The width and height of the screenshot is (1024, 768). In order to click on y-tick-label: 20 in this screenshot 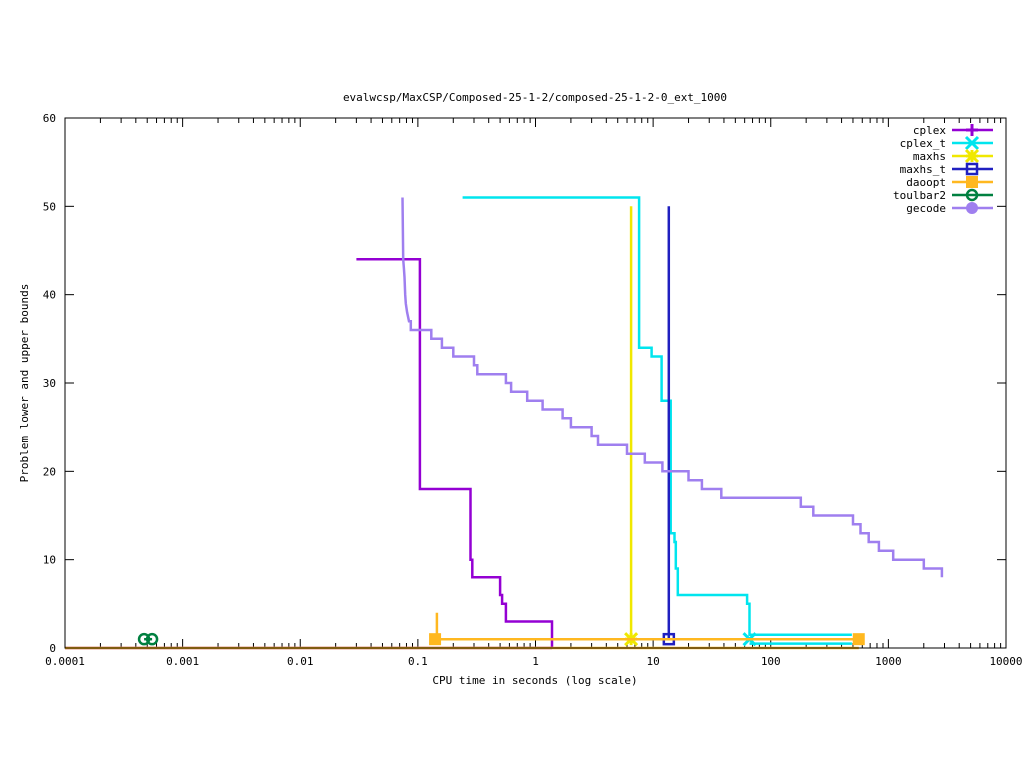, I will do `click(49, 471)`.